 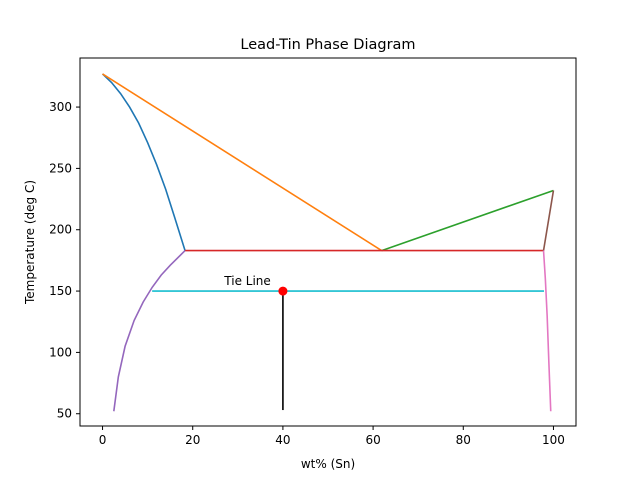 What do you see at coordinates (553, 440) in the screenshot?
I see `x-tick-label: 100` at bounding box center [553, 440].